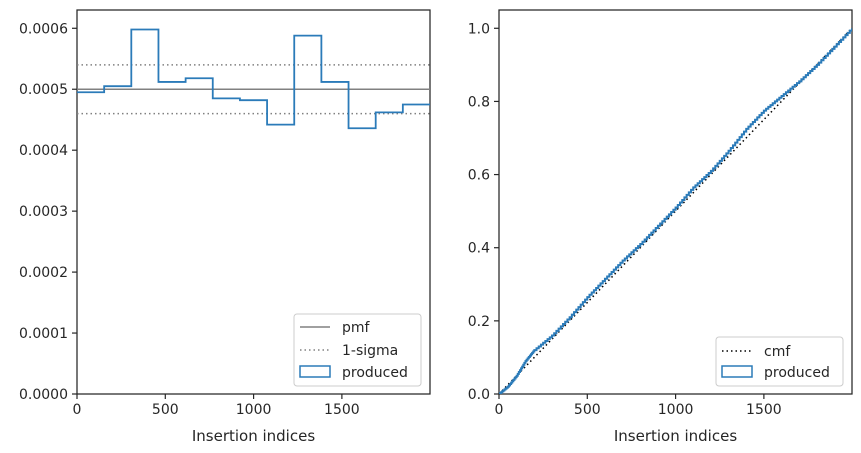 This screenshot has height=453, width=861. What do you see at coordinates (479, 176) in the screenshot?
I see `y-tick-label: 0.6` at bounding box center [479, 176].